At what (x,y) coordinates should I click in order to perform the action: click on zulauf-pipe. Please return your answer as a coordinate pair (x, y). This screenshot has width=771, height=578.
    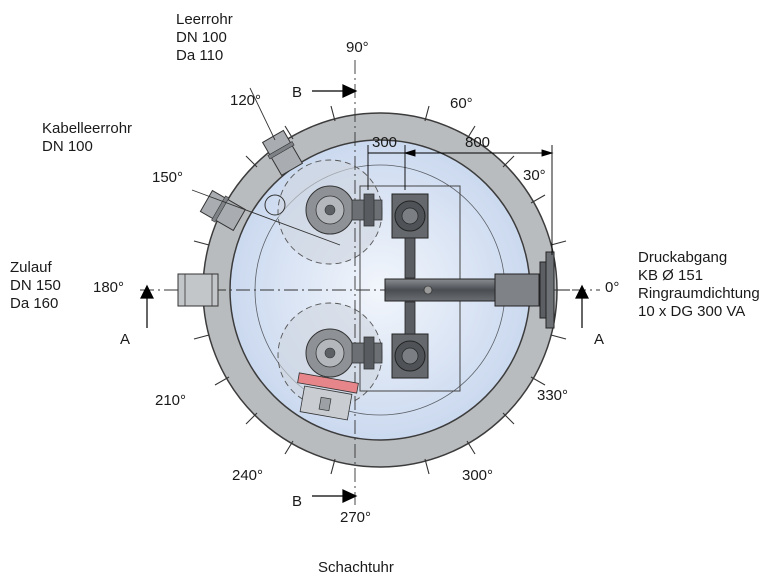
    Looking at the image, I should click on (198, 290).